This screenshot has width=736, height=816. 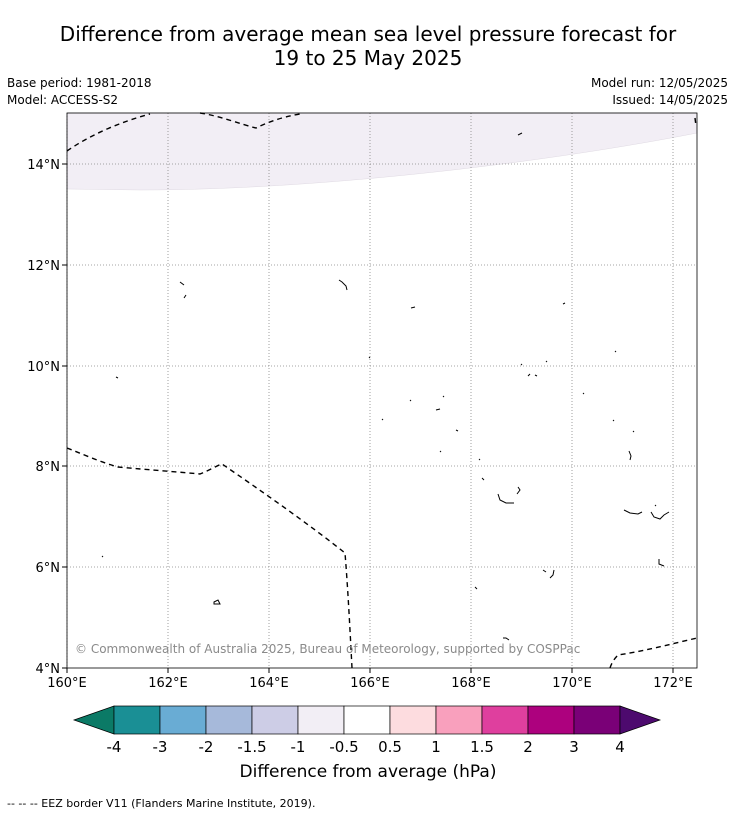 I want to click on eez-border-west, so click(x=209, y=558).